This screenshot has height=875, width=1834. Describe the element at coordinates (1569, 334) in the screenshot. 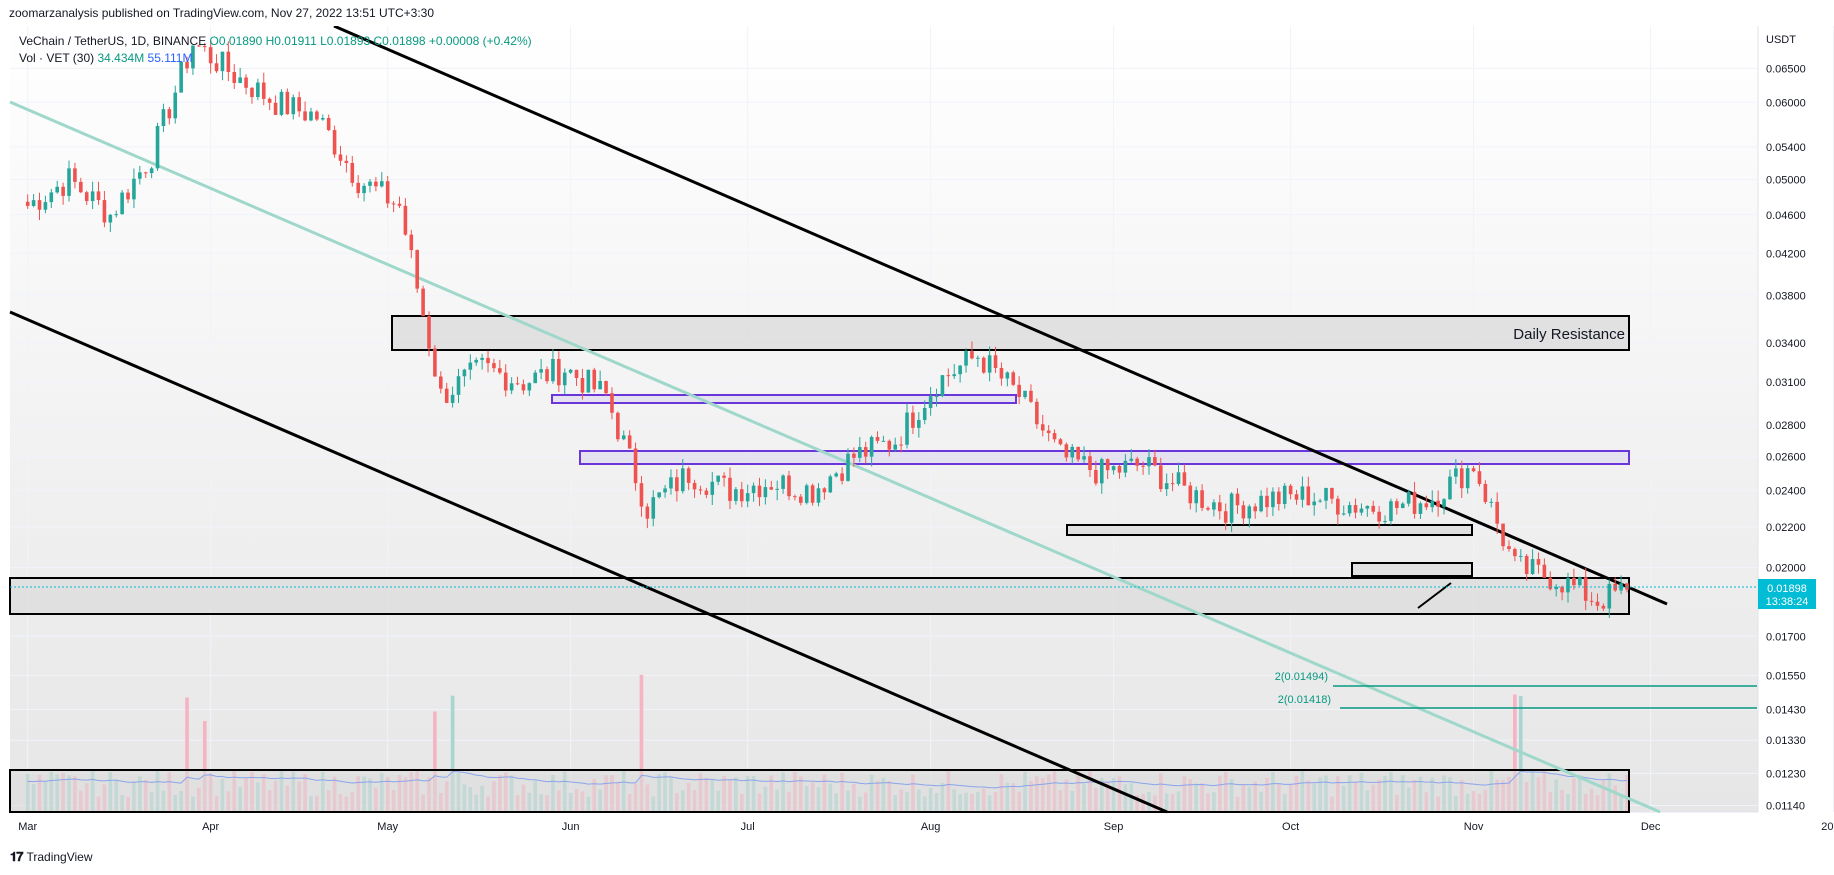

I see `daily-resistance-label: Daily Resistance` at that location.